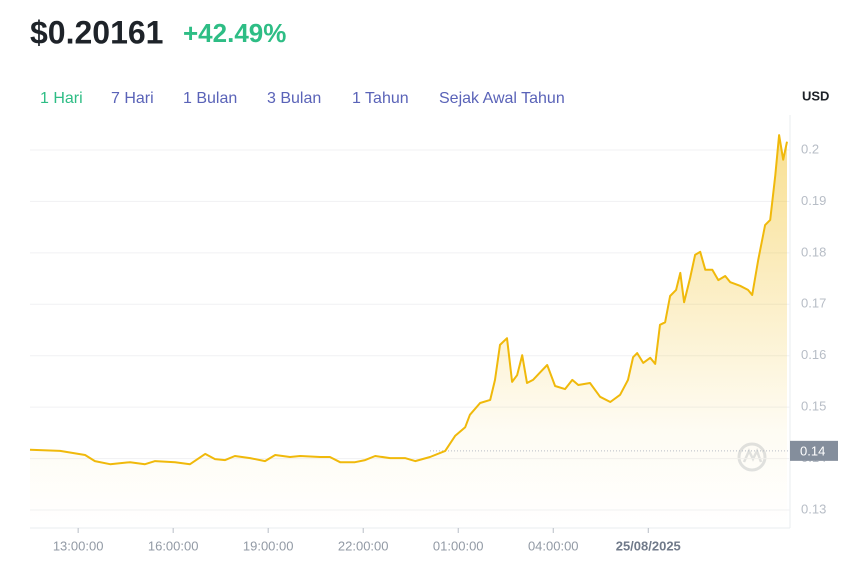  What do you see at coordinates (78, 545) in the screenshot?
I see `x-tick-label: 13:00:00` at bounding box center [78, 545].